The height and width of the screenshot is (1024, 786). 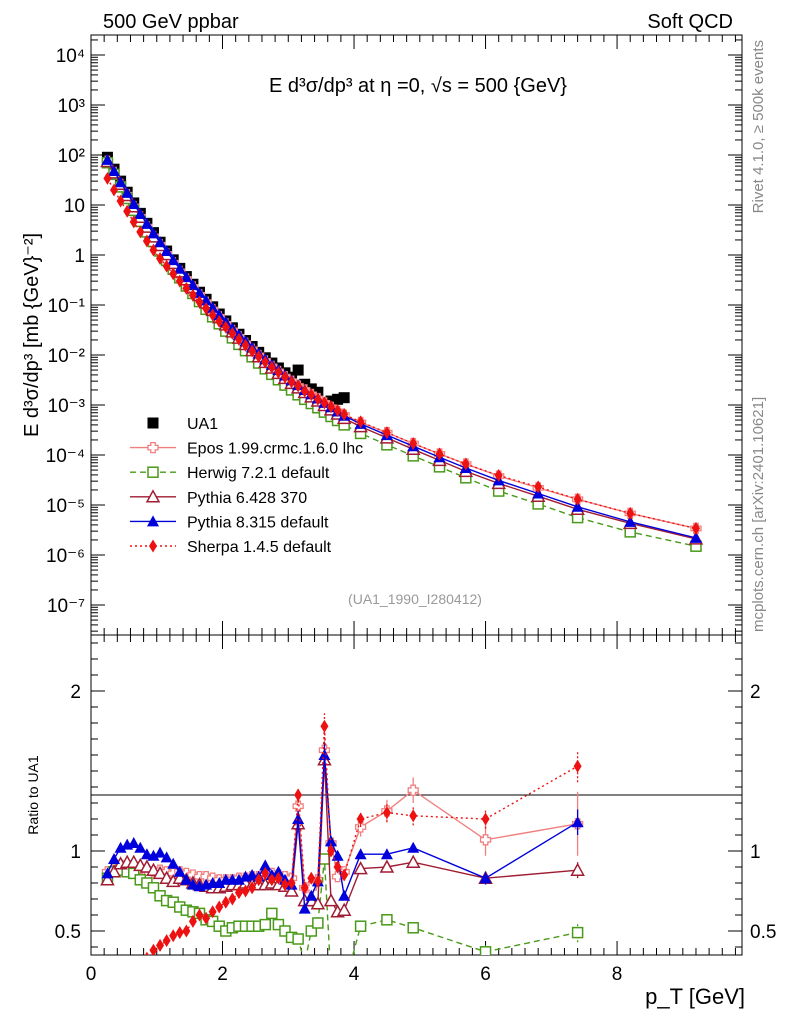 I want to click on main-y-axis-title: E d³σ/dp³ [mb {GeV}⁻²], so click(x=32, y=335).